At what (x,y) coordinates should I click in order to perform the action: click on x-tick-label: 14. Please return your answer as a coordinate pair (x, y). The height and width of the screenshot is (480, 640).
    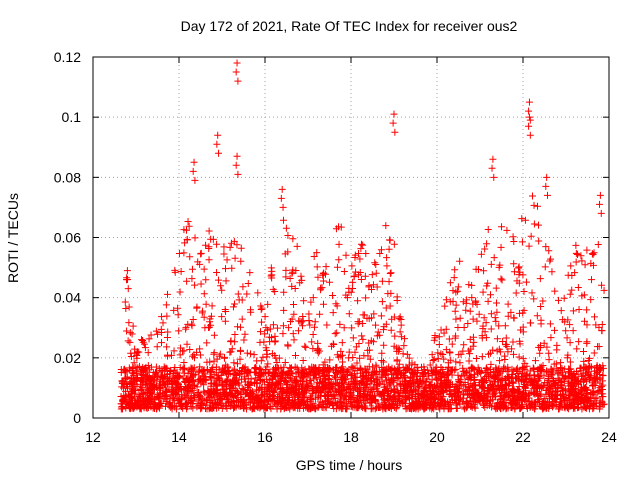
    Looking at the image, I should click on (179, 437).